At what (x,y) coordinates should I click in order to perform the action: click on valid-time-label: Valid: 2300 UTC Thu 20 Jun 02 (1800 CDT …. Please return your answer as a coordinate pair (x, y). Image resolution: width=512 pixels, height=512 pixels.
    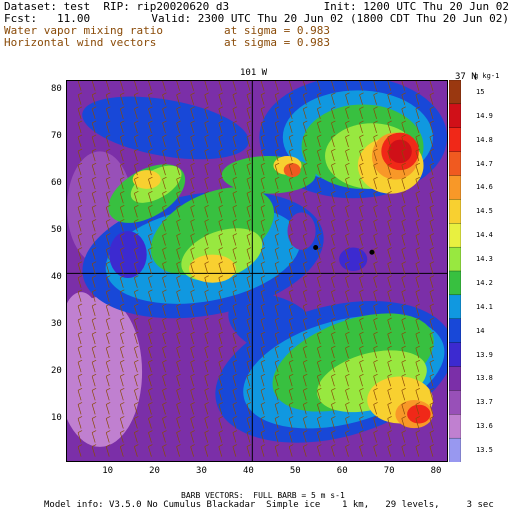
    Looking at the image, I should click on (330, 18).